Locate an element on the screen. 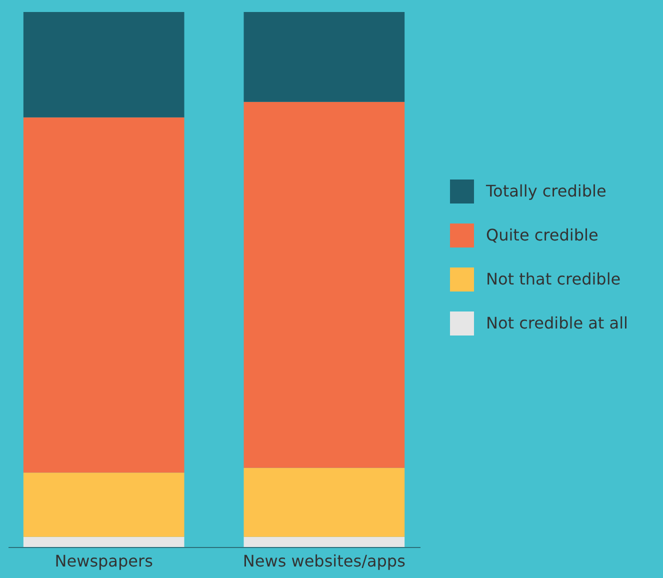 The image size is (663, 578). legend-label: Totally credible is located at coordinates (545, 191).